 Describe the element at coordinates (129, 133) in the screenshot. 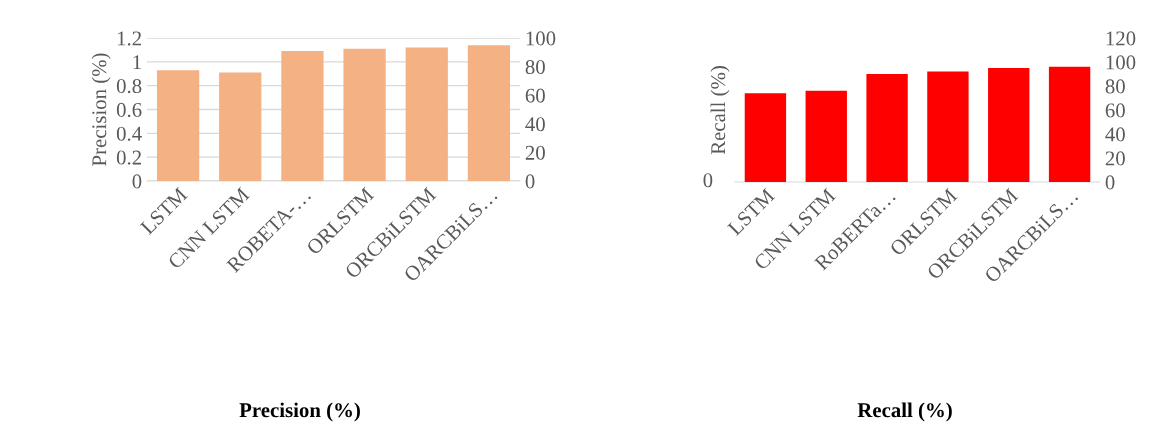

I see `y-tick-label: 0.4` at that location.